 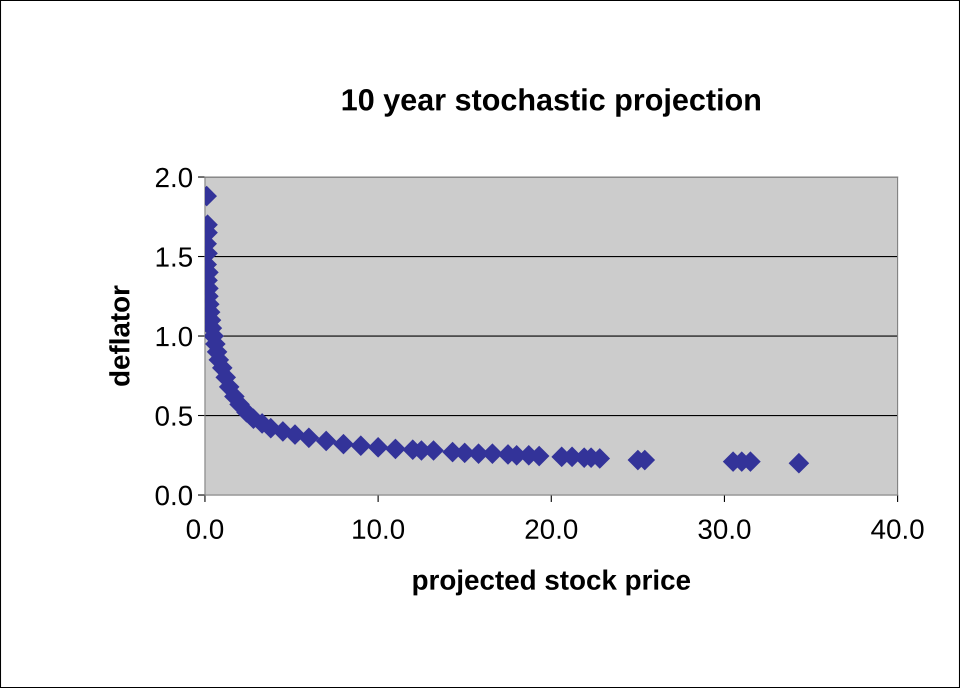 What do you see at coordinates (174, 178) in the screenshot?
I see `y-tick-label: 2.0` at bounding box center [174, 178].